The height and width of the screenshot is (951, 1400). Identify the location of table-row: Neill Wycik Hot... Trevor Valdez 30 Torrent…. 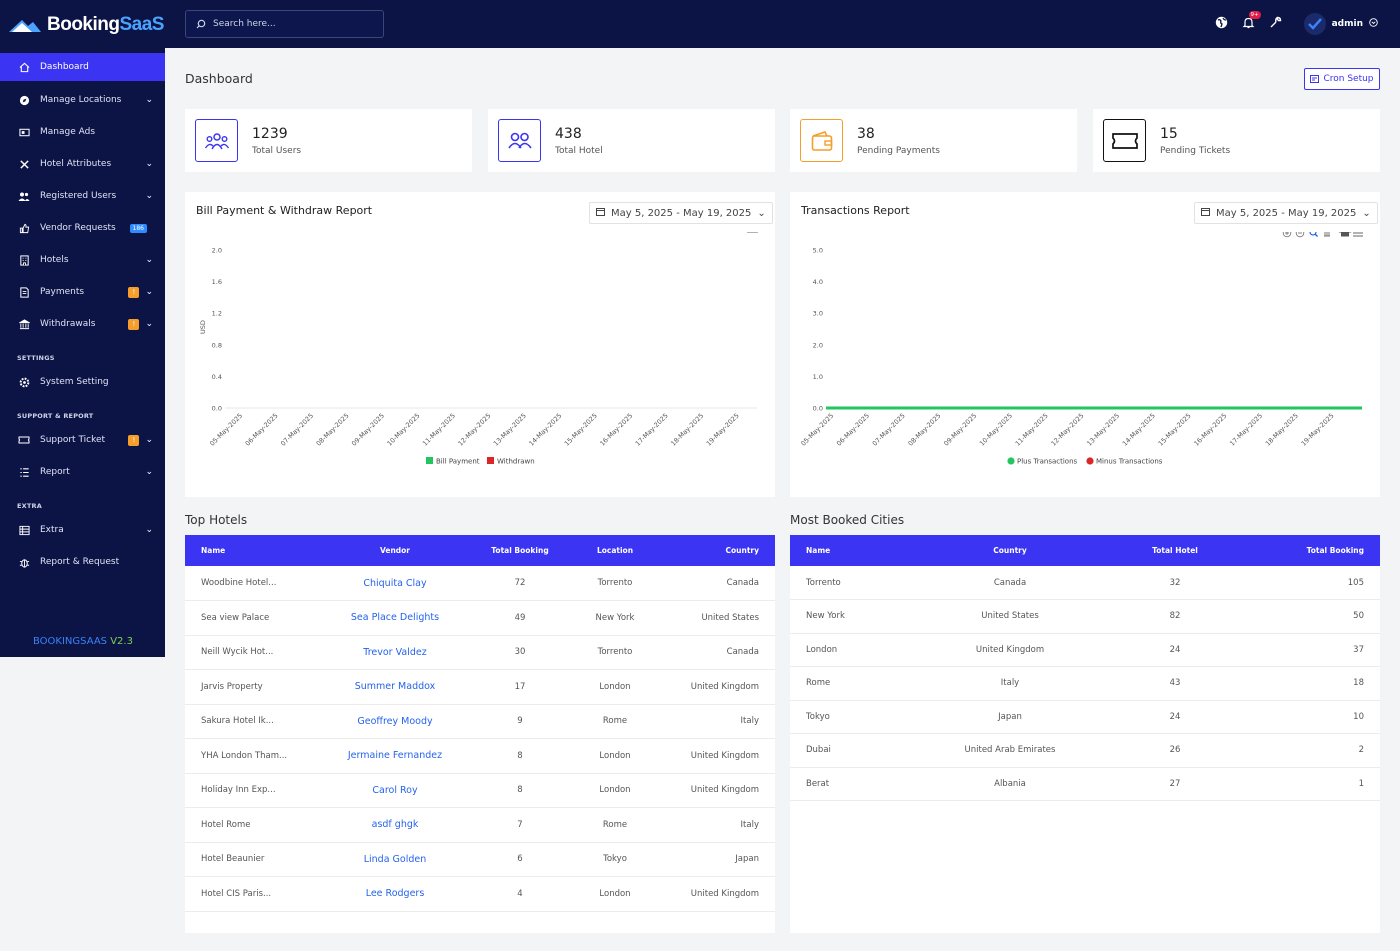
(480, 652).